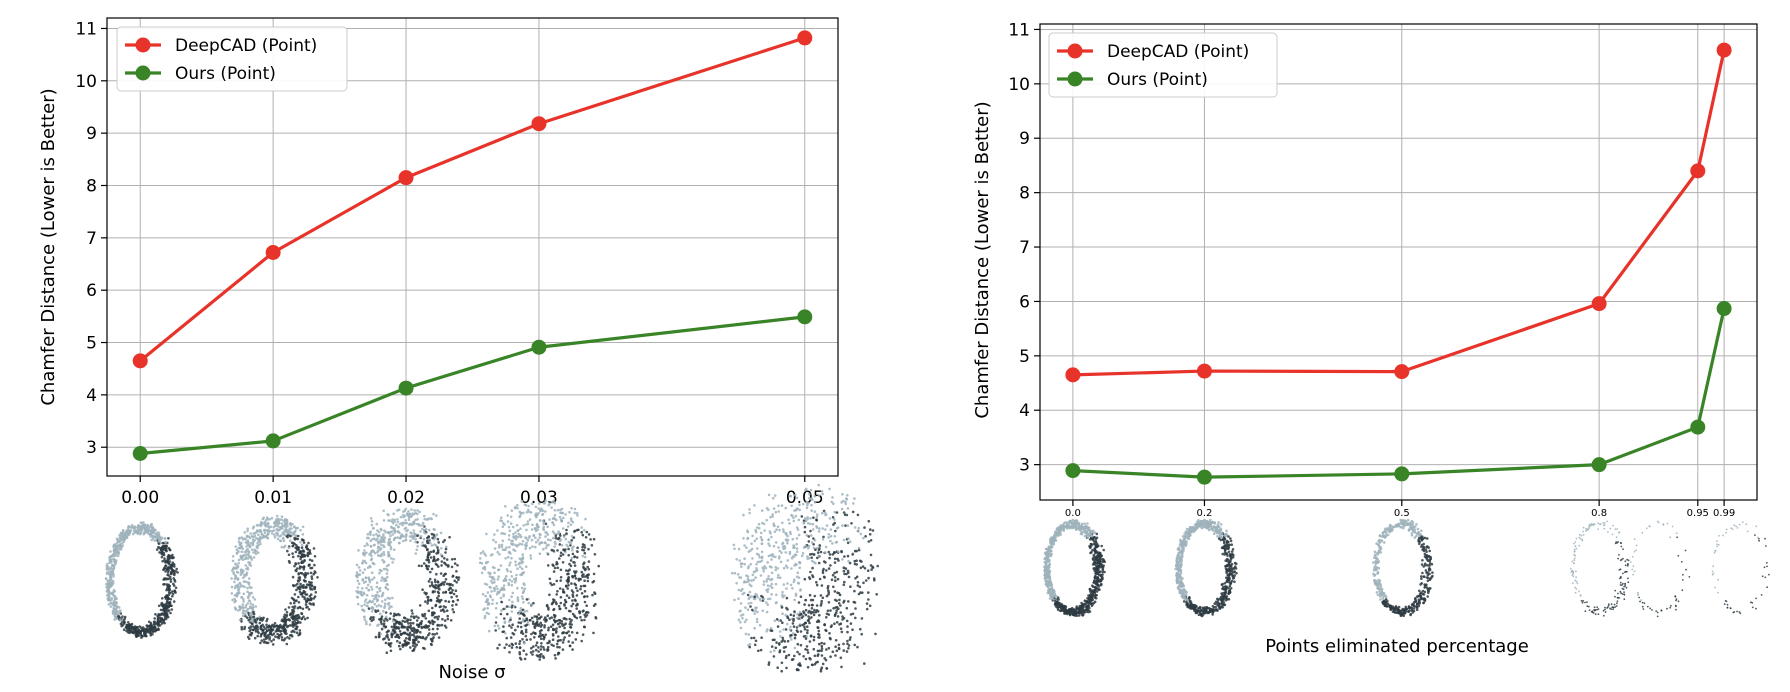 Image resolution: width=1790 pixels, height=692 pixels. What do you see at coordinates (273, 498) in the screenshot?
I see `x-tick-label: 0.01` at bounding box center [273, 498].